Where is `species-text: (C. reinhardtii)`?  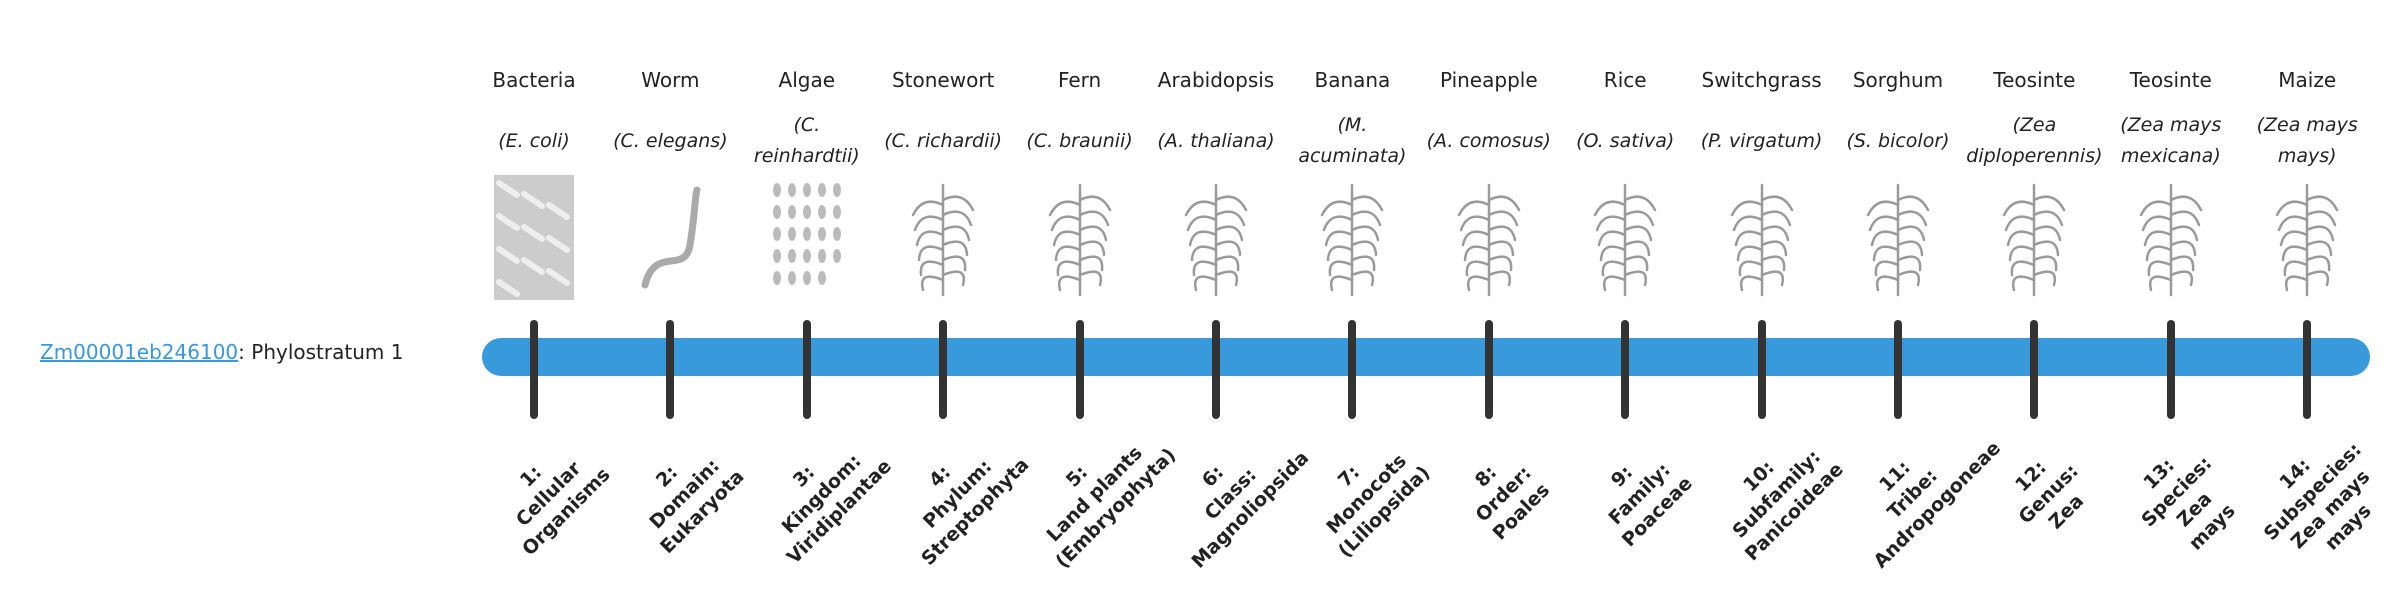
species-text: (C. reinhardtii) is located at coordinates (806, 140).